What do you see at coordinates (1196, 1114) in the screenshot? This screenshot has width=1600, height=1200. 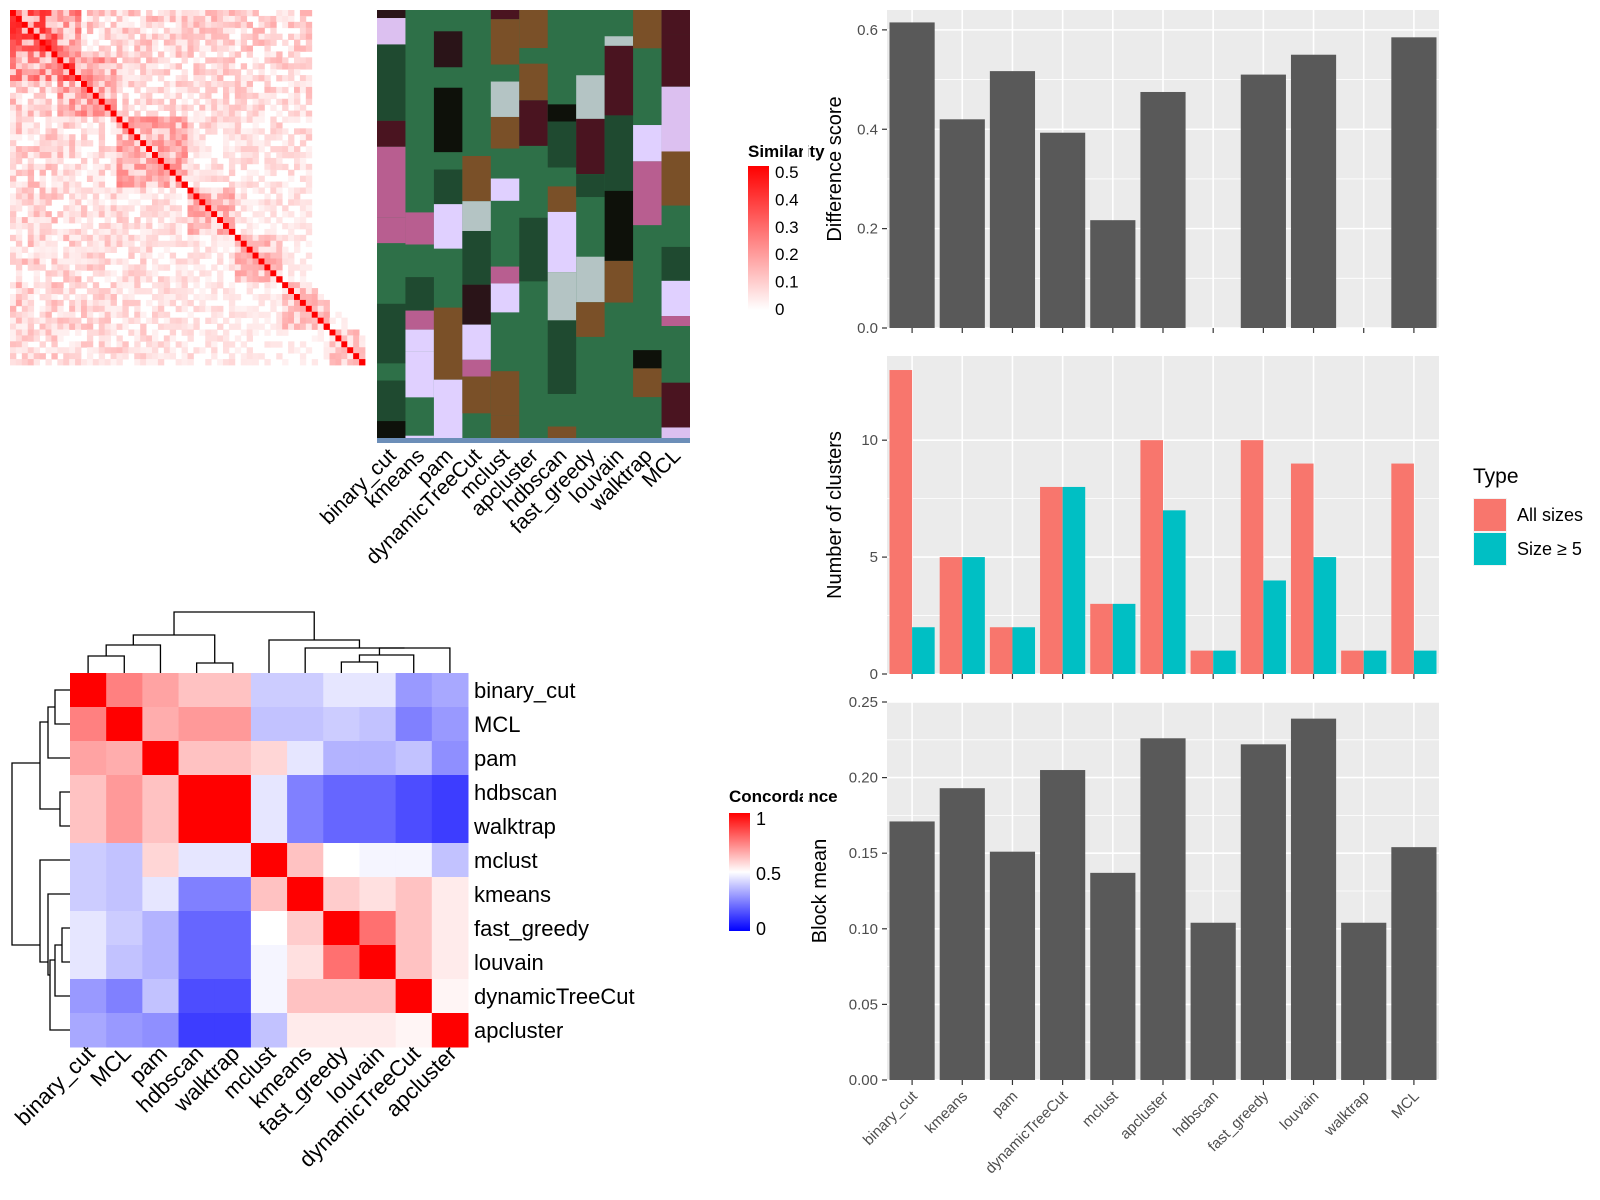 I see `x-tick-label: hdbscan` at bounding box center [1196, 1114].